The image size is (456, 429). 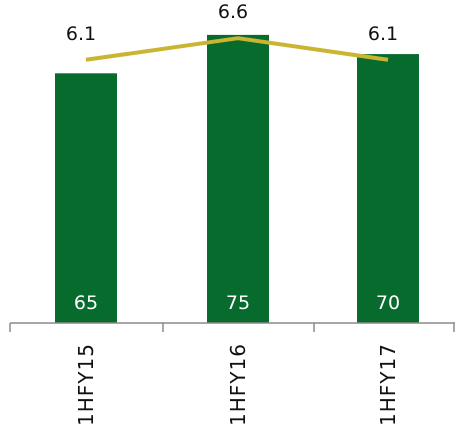 What do you see at coordinates (388, 188) in the screenshot?
I see `bar-1HFY17` at bounding box center [388, 188].